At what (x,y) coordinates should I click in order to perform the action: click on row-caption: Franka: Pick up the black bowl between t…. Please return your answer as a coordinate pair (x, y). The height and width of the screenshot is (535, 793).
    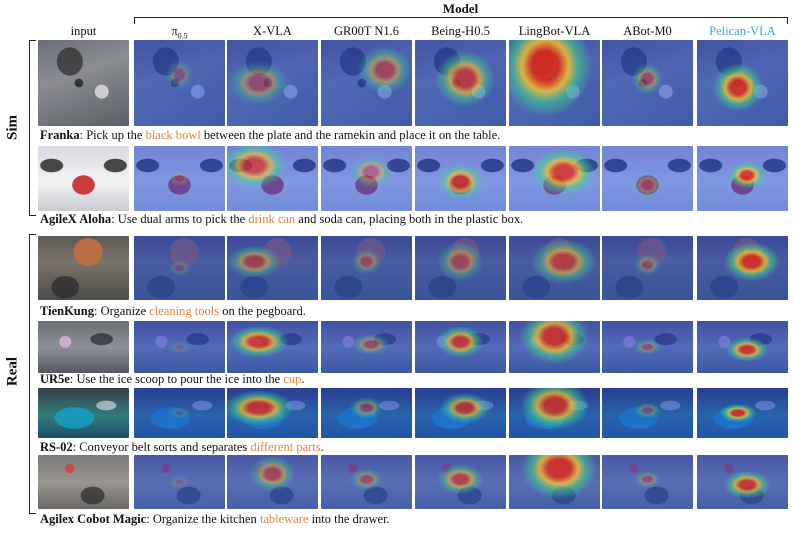
    Looking at the image, I should click on (270, 135).